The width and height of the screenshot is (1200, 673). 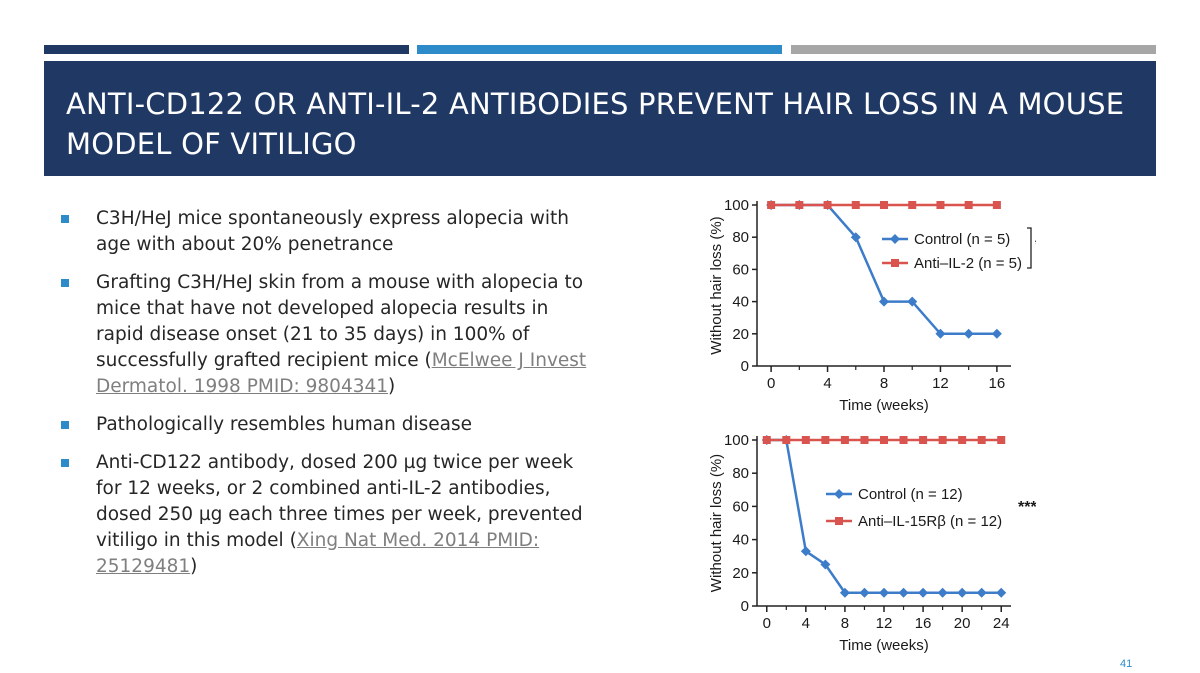 I want to click on accent-bar-blue, so click(x=599, y=49).